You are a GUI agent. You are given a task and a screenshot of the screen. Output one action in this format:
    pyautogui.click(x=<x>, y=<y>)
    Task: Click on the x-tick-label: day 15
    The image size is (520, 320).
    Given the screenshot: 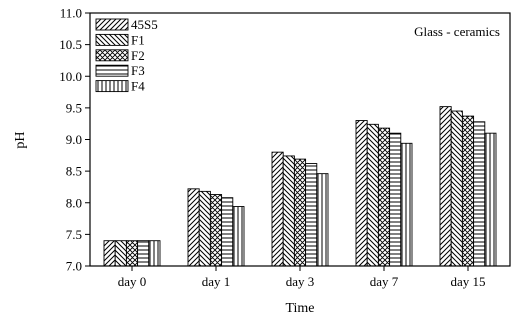 What is the action you would take?
    pyautogui.click(x=467, y=281)
    